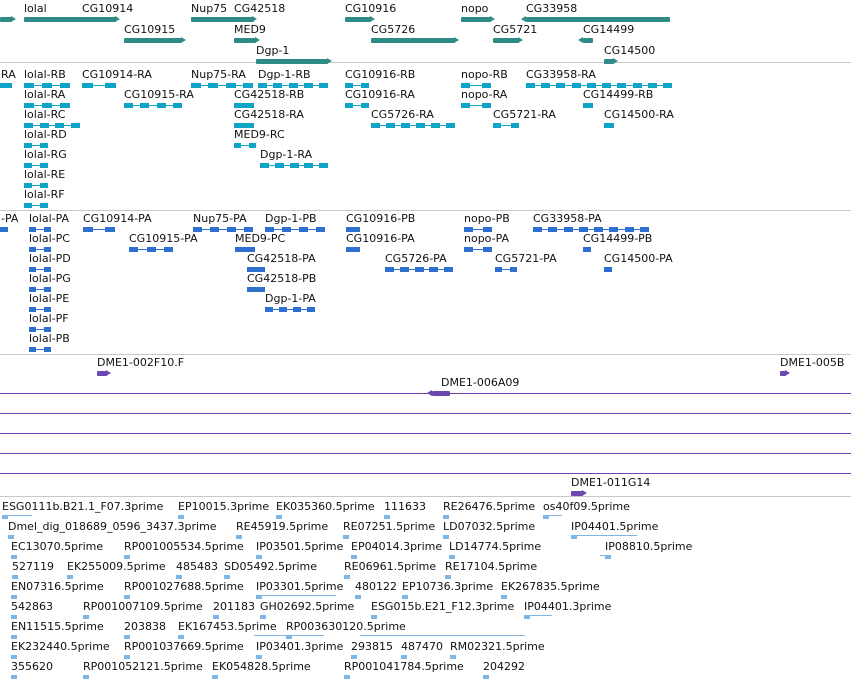 This screenshot has width=851, height=682. Describe the element at coordinates (618, 238) in the screenshot. I see `protein-feature-label: CG14499-PB` at that location.